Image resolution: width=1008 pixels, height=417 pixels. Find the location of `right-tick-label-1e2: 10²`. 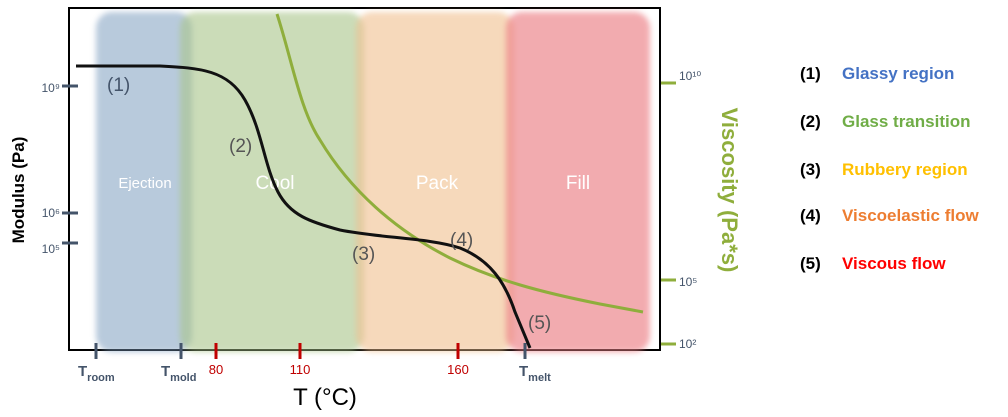

right-tick-label-1e2: 10² is located at coordinates (687, 344).